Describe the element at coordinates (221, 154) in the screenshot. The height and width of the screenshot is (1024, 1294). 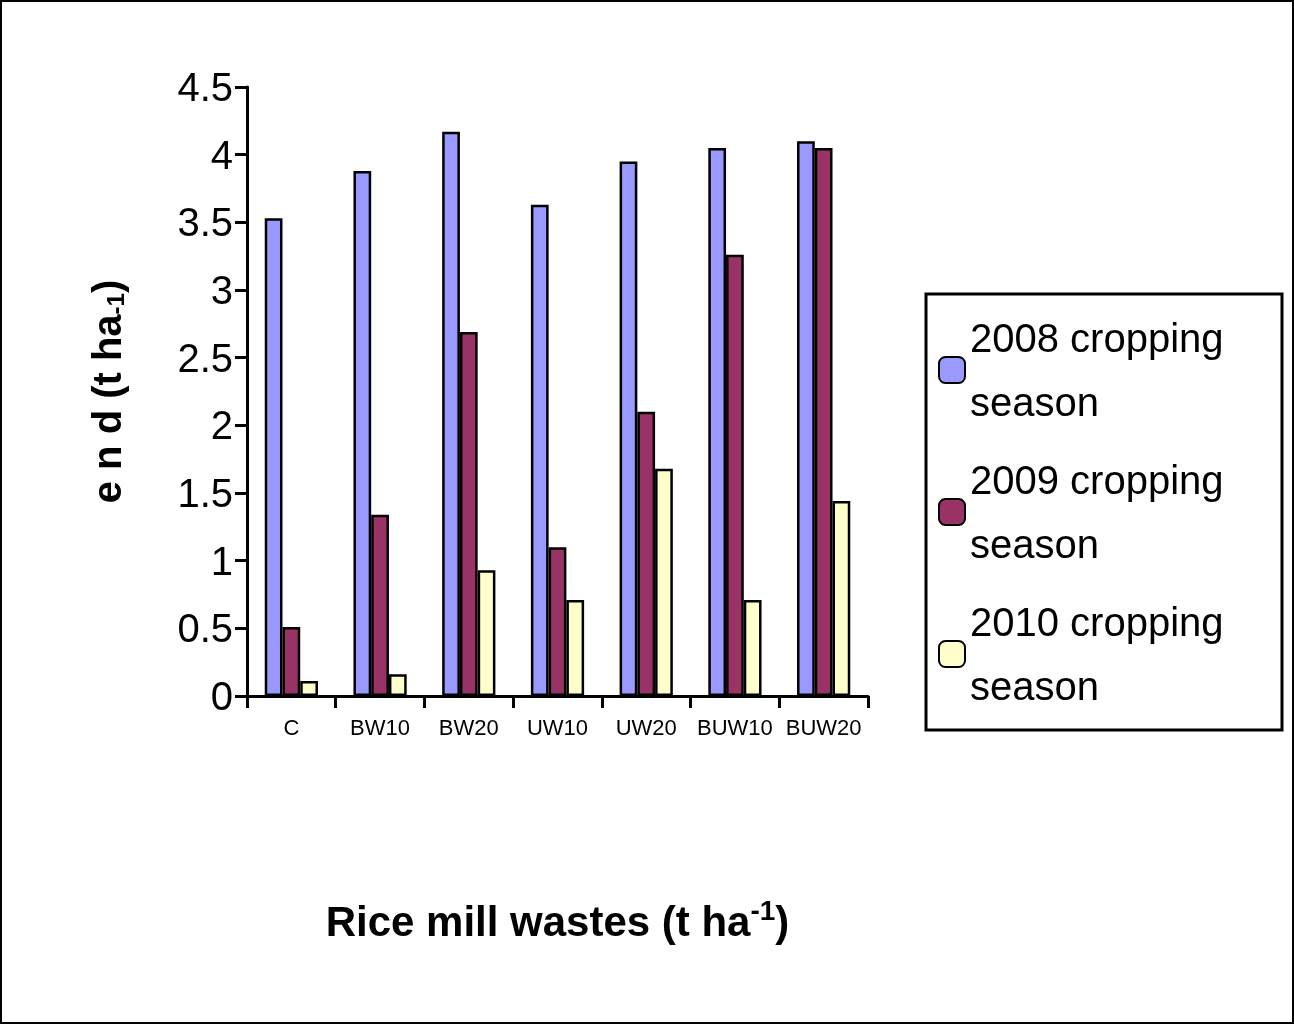
I see `y-tick-label: 4` at that location.